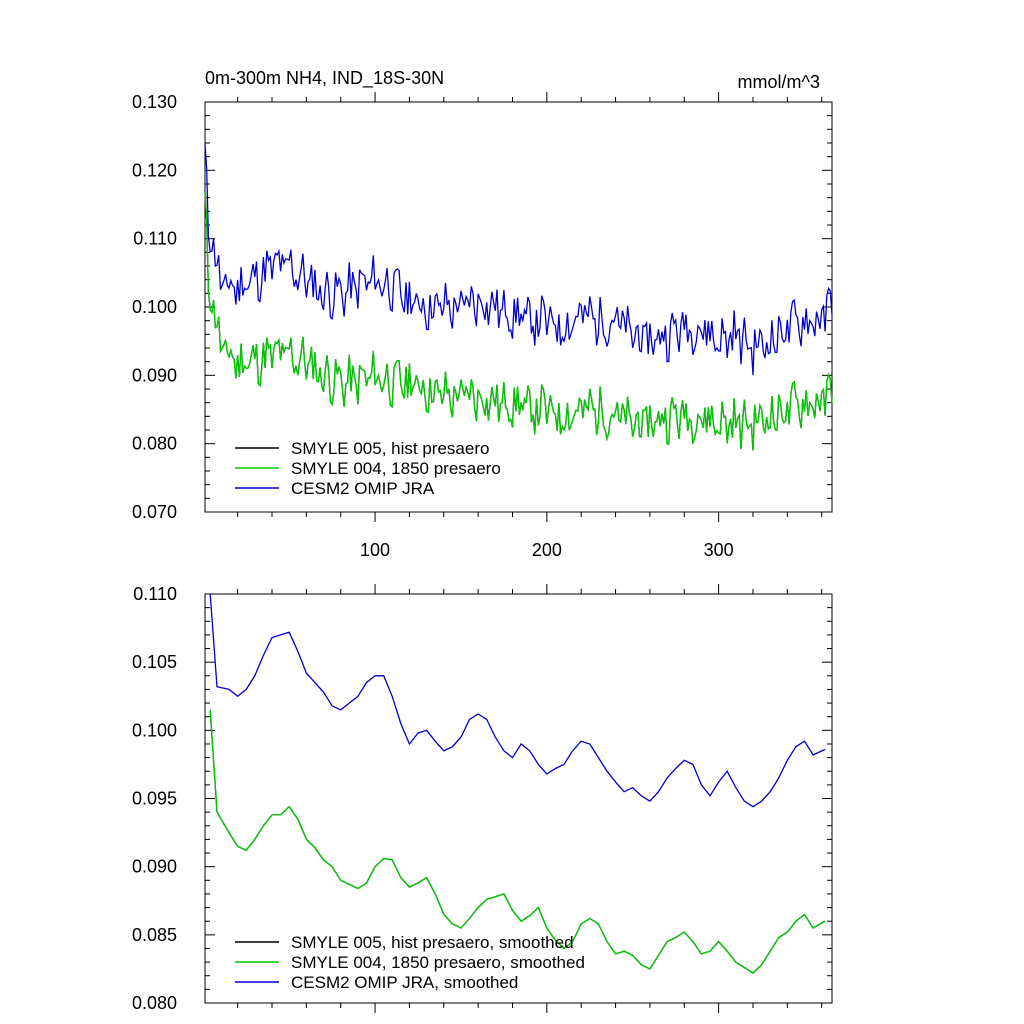 The height and width of the screenshot is (1024, 1024). What do you see at coordinates (547, 550) in the screenshot?
I see `x-tick-label: 200` at bounding box center [547, 550].